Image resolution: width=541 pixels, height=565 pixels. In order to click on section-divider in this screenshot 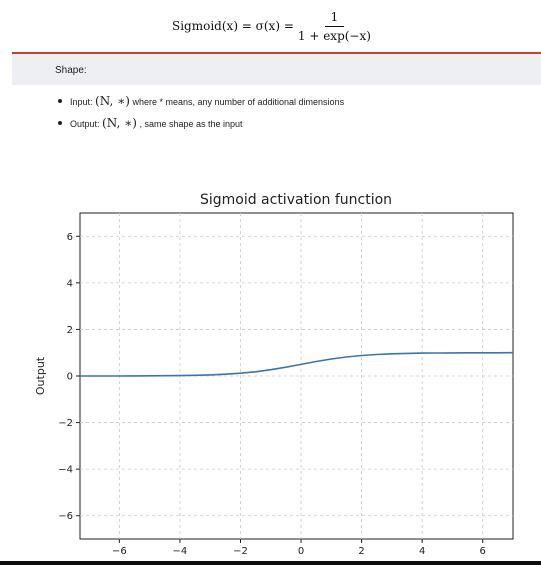, I will do `click(276, 53)`.